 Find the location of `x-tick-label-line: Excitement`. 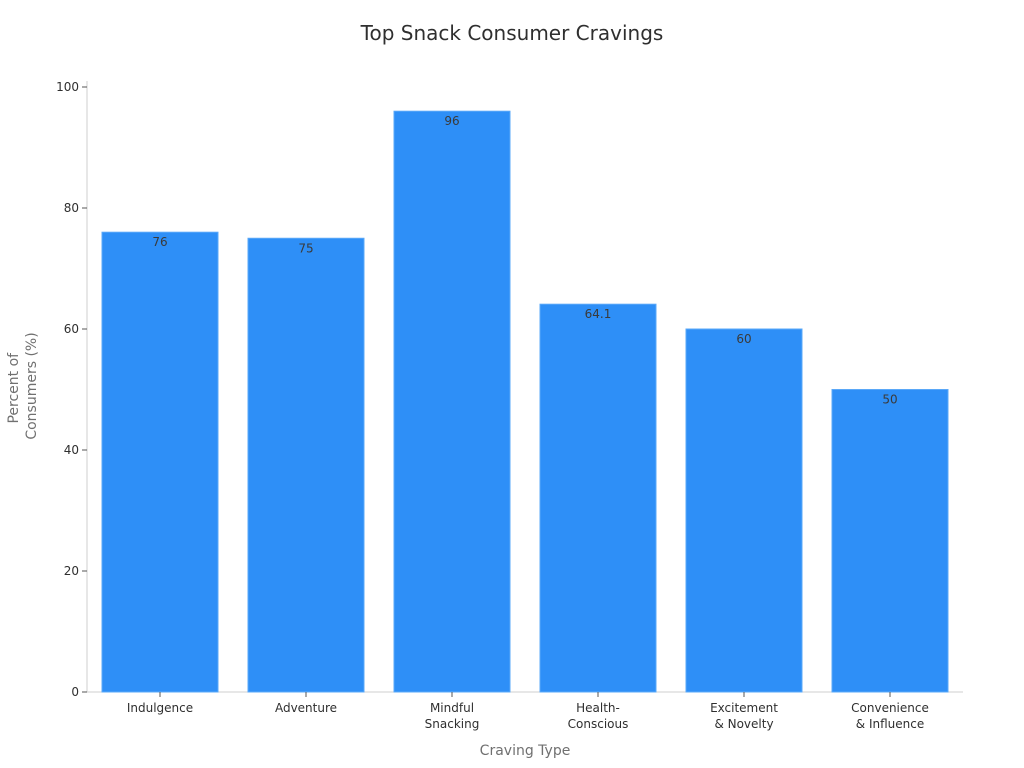

x-tick-label-line: Excitement is located at coordinates (744, 708).